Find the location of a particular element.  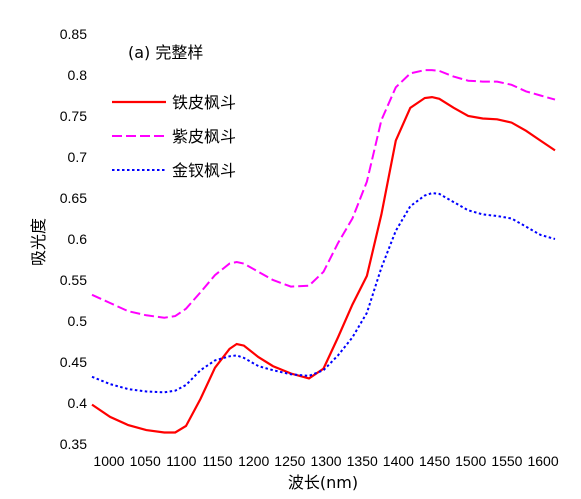

y-tick-label-0: 0.35 is located at coordinates (73, 444).